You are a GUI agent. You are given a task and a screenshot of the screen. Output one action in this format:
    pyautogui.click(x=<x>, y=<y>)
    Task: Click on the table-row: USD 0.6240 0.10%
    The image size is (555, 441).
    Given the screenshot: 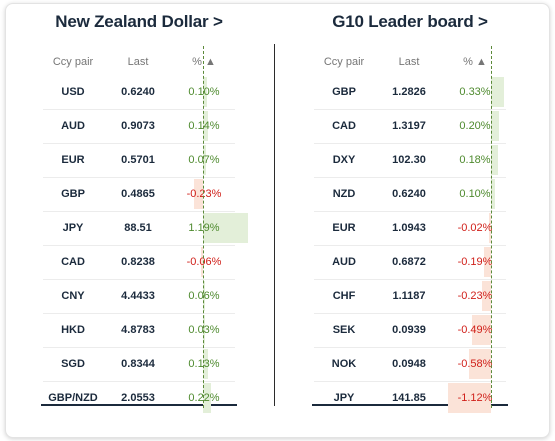 What is the action you would take?
    pyautogui.click(x=139, y=93)
    